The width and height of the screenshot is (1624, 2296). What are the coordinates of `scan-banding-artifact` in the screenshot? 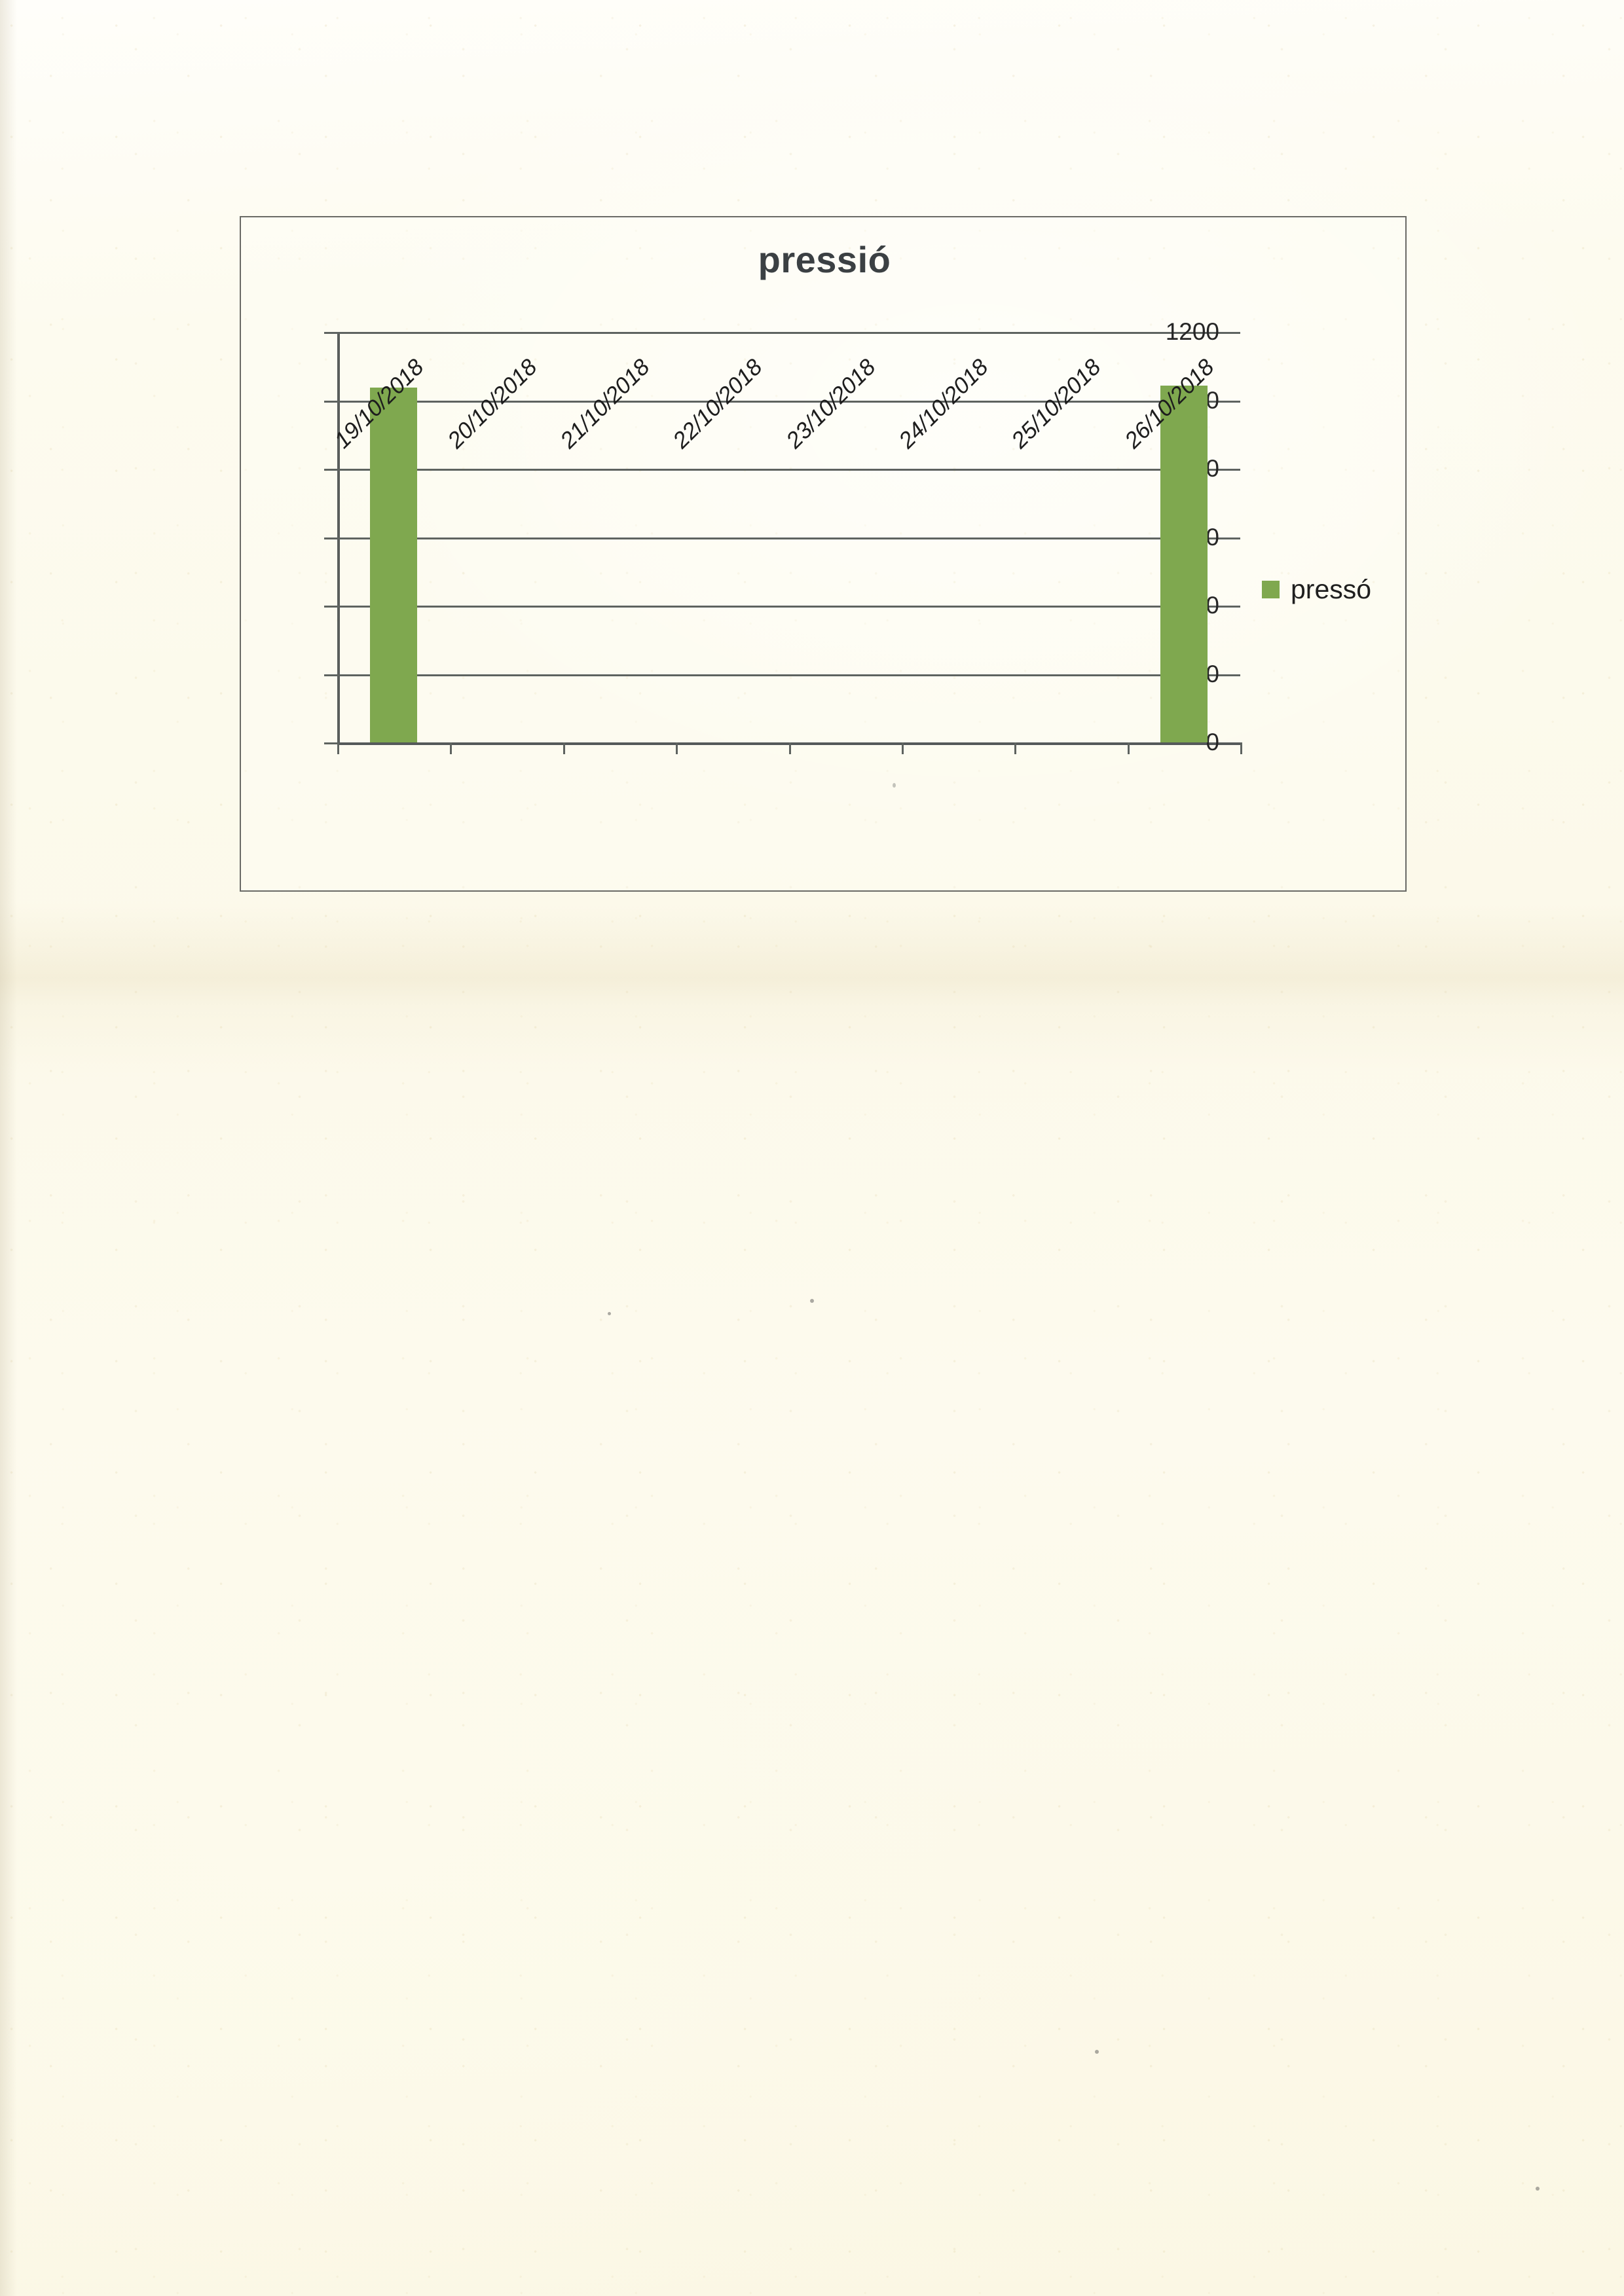 It's located at (812, 988).